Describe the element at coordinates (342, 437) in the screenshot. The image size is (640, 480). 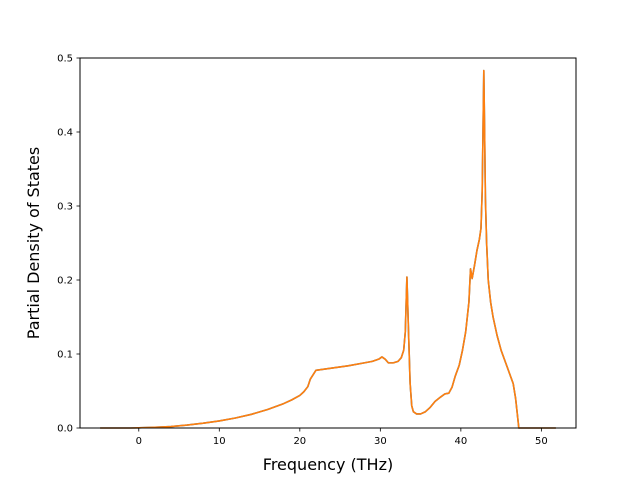
I see `x-axis: 0 10 20 30 40 50` at that location.